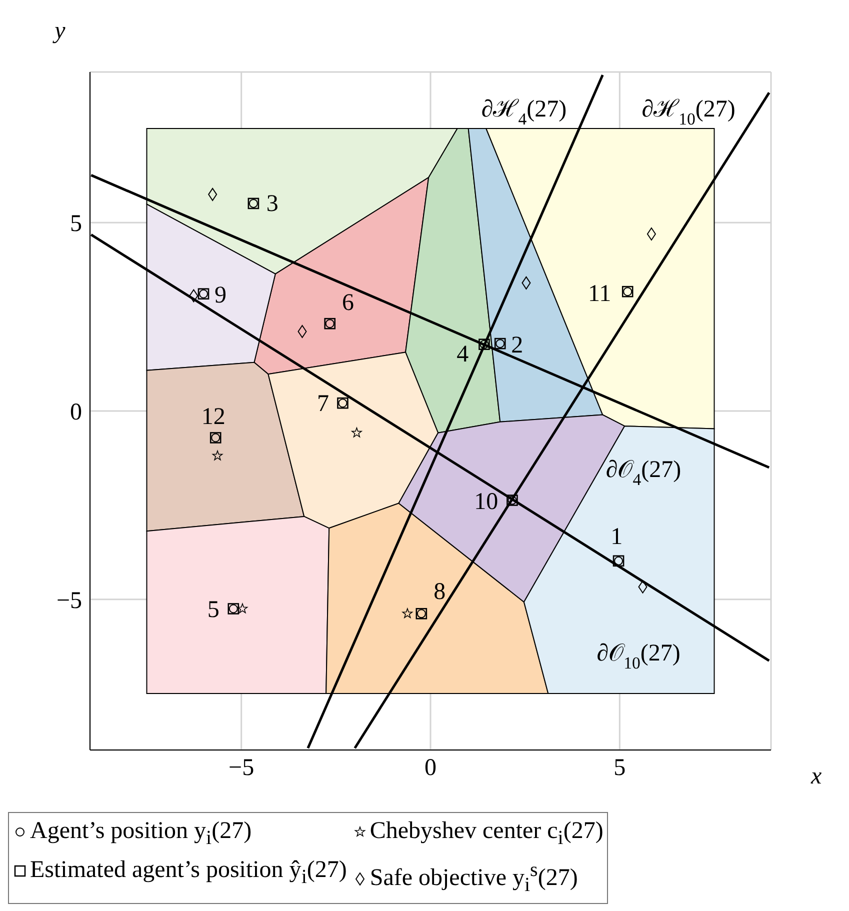  Describe the element at coordinates (213, 609) in the screenshot. I see `annotation: 5` at that location.